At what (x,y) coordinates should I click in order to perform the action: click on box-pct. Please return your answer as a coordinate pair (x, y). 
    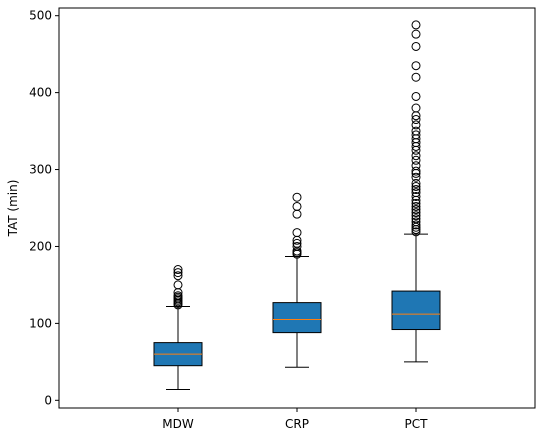
    Looking at the image, I should click on (416, 310).